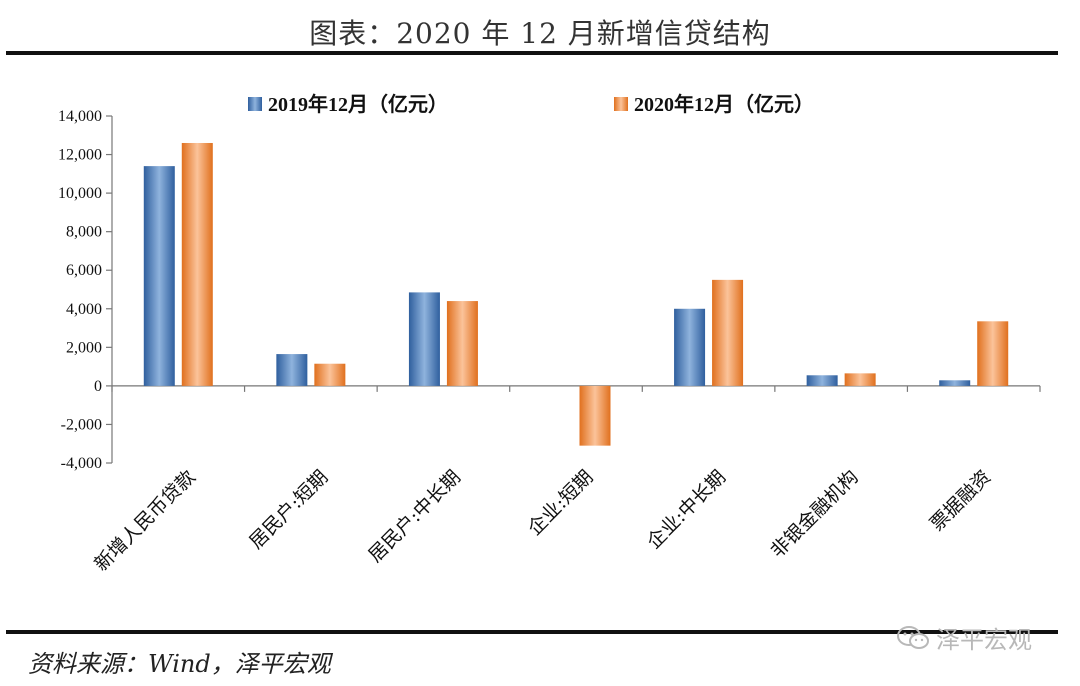 The height and width of the screenshot is (686, 1080). Describe the element at coordinates (686, 509) in the screenshot. I see `category-label: 企业:中长期` at that location.